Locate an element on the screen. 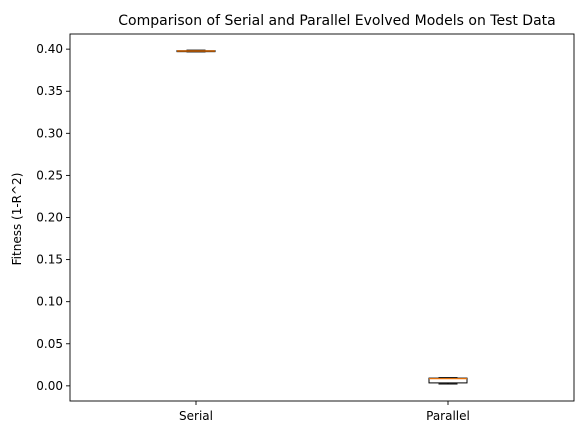 The height and width of the screenshot is (435, 587). y-tick-label: 0.20 is located at coordinates (49, 218).